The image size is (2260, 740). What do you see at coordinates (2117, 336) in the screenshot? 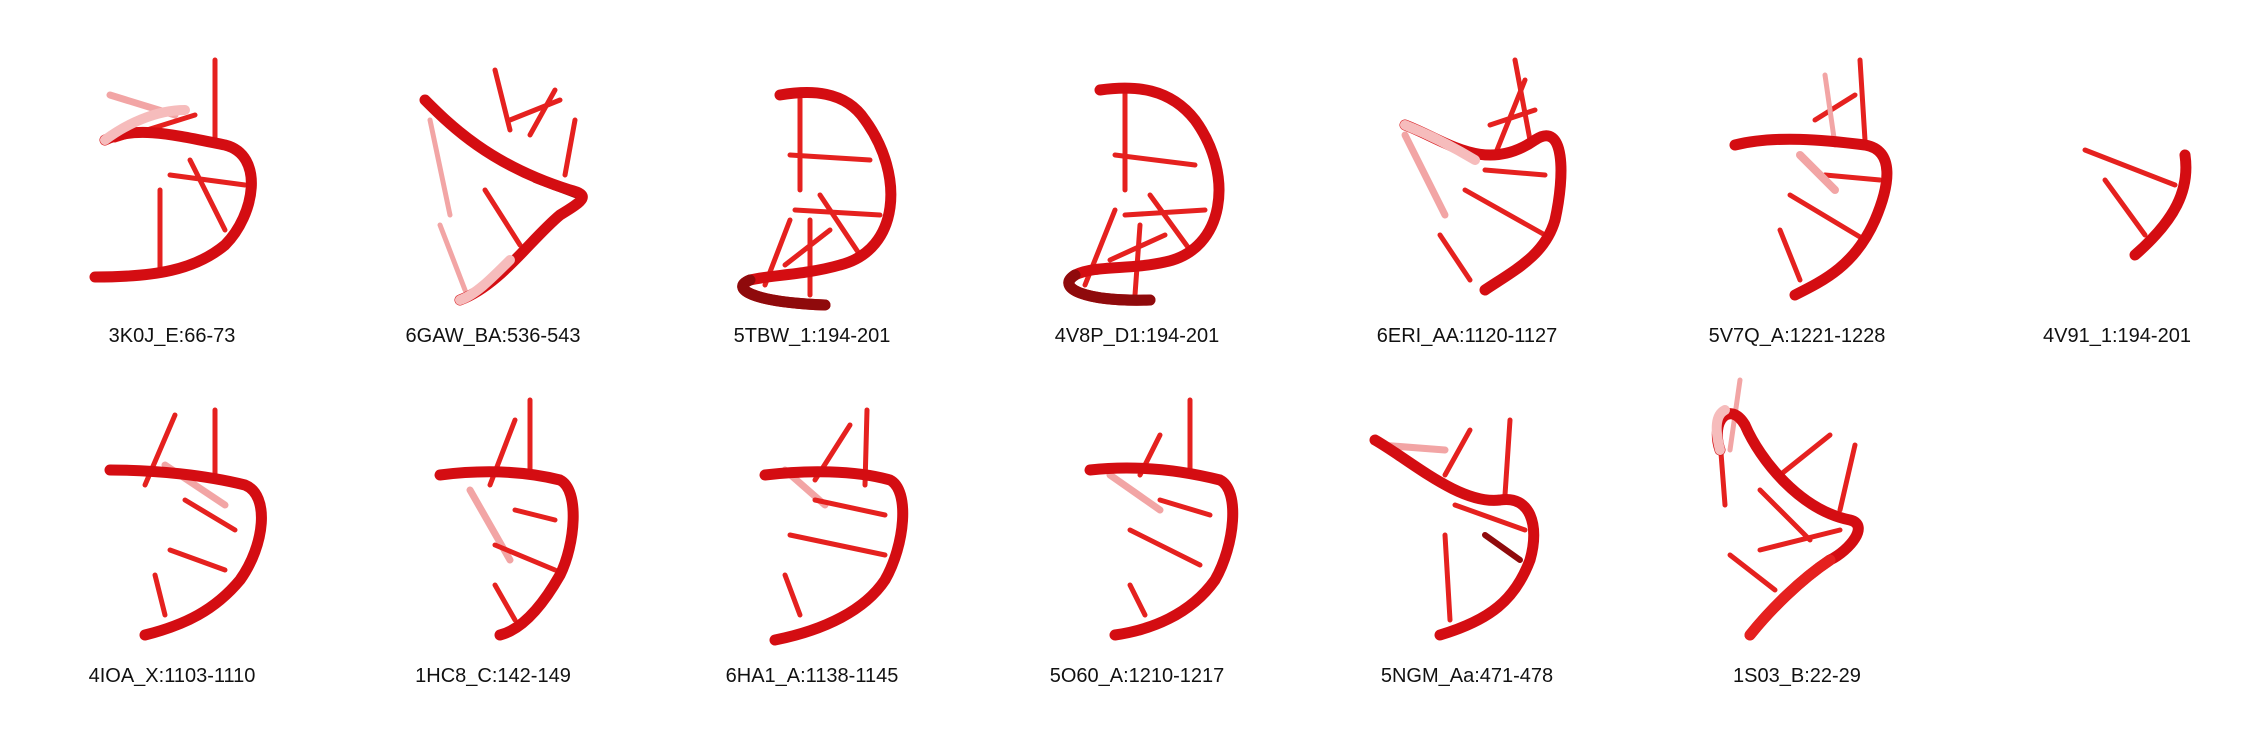
I see `structure-label: 4V91_1:194-201` at bounding box center [2117, 336].